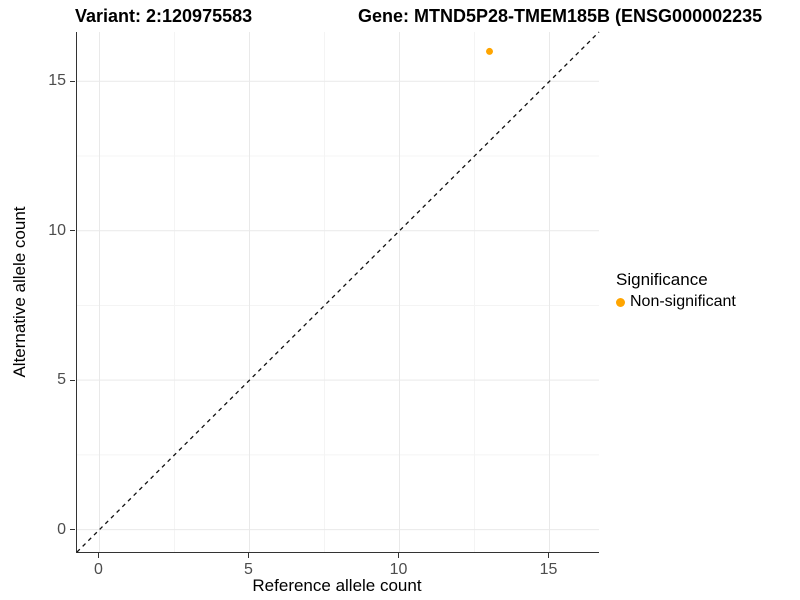 This screenshot has width=800, height=600. What do you see at coordinates (164, 16) in the screenshot?
I see `plot-title-variant: Variant: 2:120975583` at bounding box center [164, 16].